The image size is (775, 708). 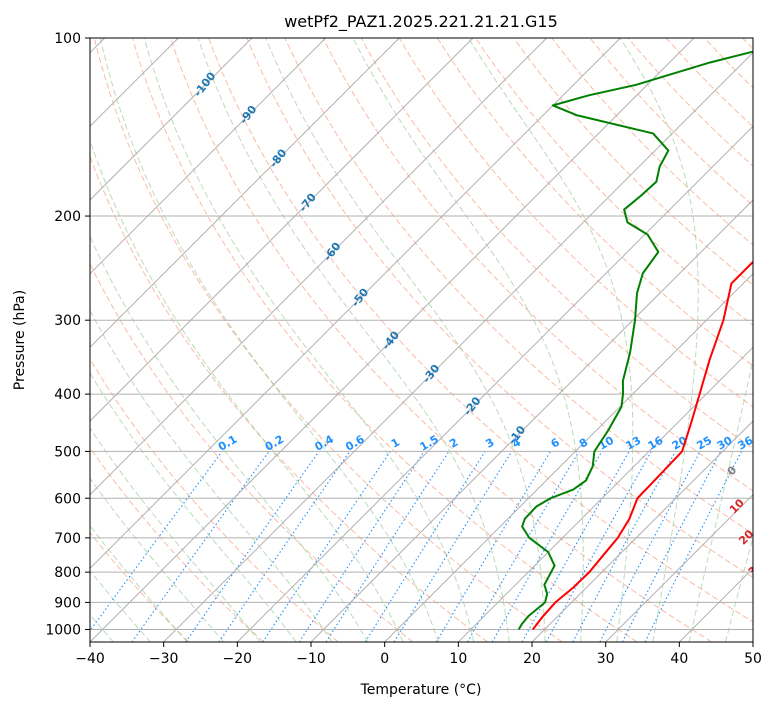 What do you see at coordinates (418, 654) in the screenshot?
I see `x-axis-ticks: −40 −30 −20 −10 0 10 20 30 40 50` at bounding box center [418, 654].